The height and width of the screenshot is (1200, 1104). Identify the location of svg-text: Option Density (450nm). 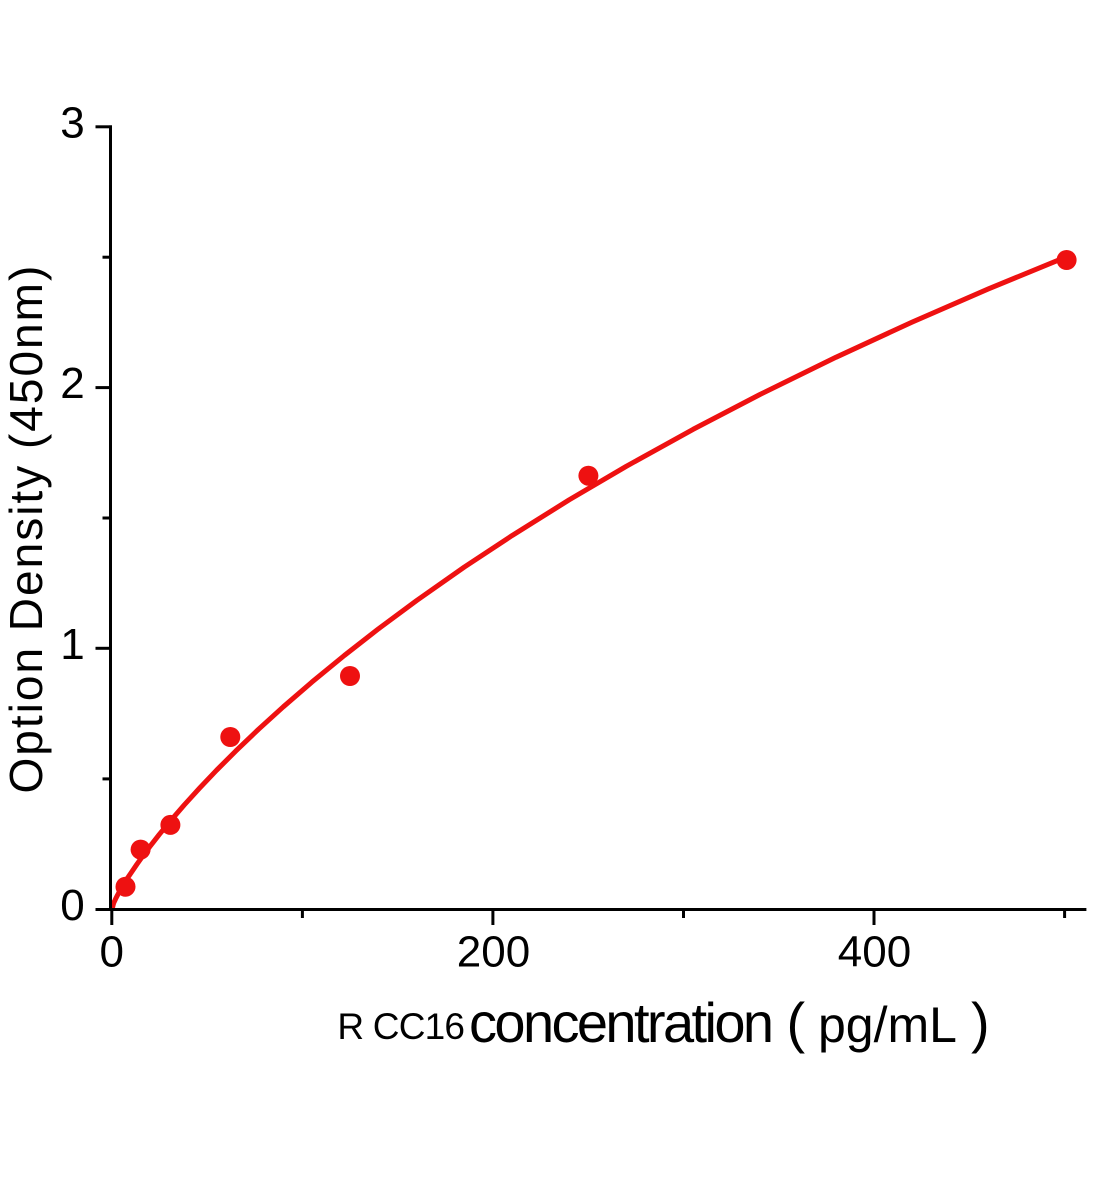
(26, 529).